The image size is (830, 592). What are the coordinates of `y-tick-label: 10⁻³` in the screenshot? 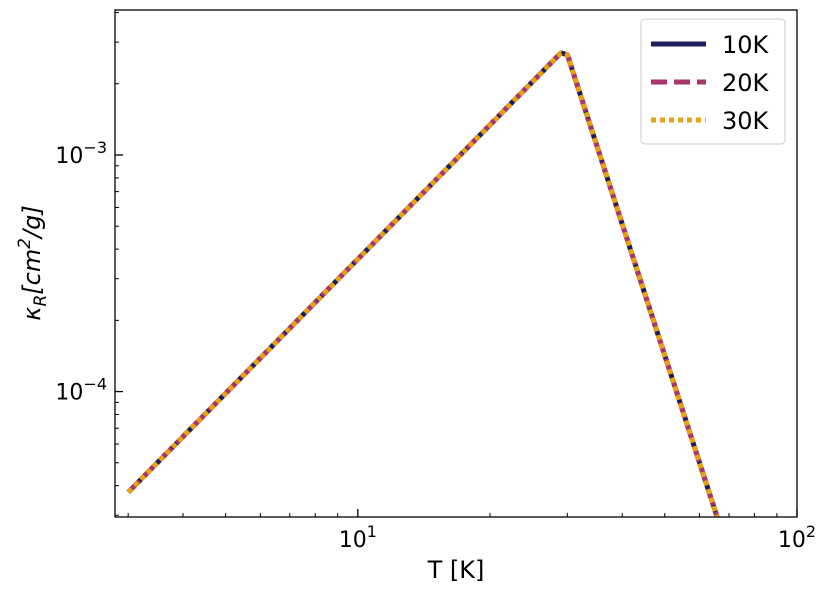 It's located at (81, 153).